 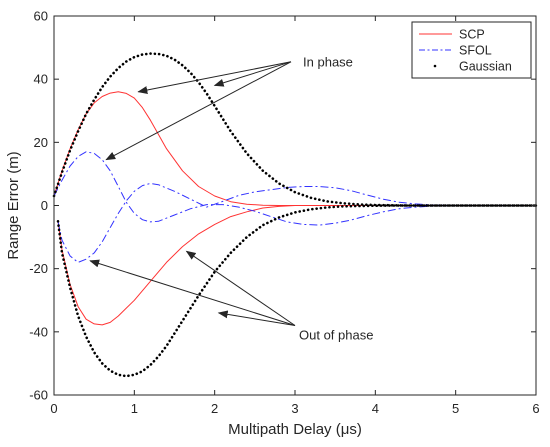 What do you see at coordinates (475, 50) in the screenshot?
I see `legend-label-sfol: SFOL` at bounding box center [475, 50].